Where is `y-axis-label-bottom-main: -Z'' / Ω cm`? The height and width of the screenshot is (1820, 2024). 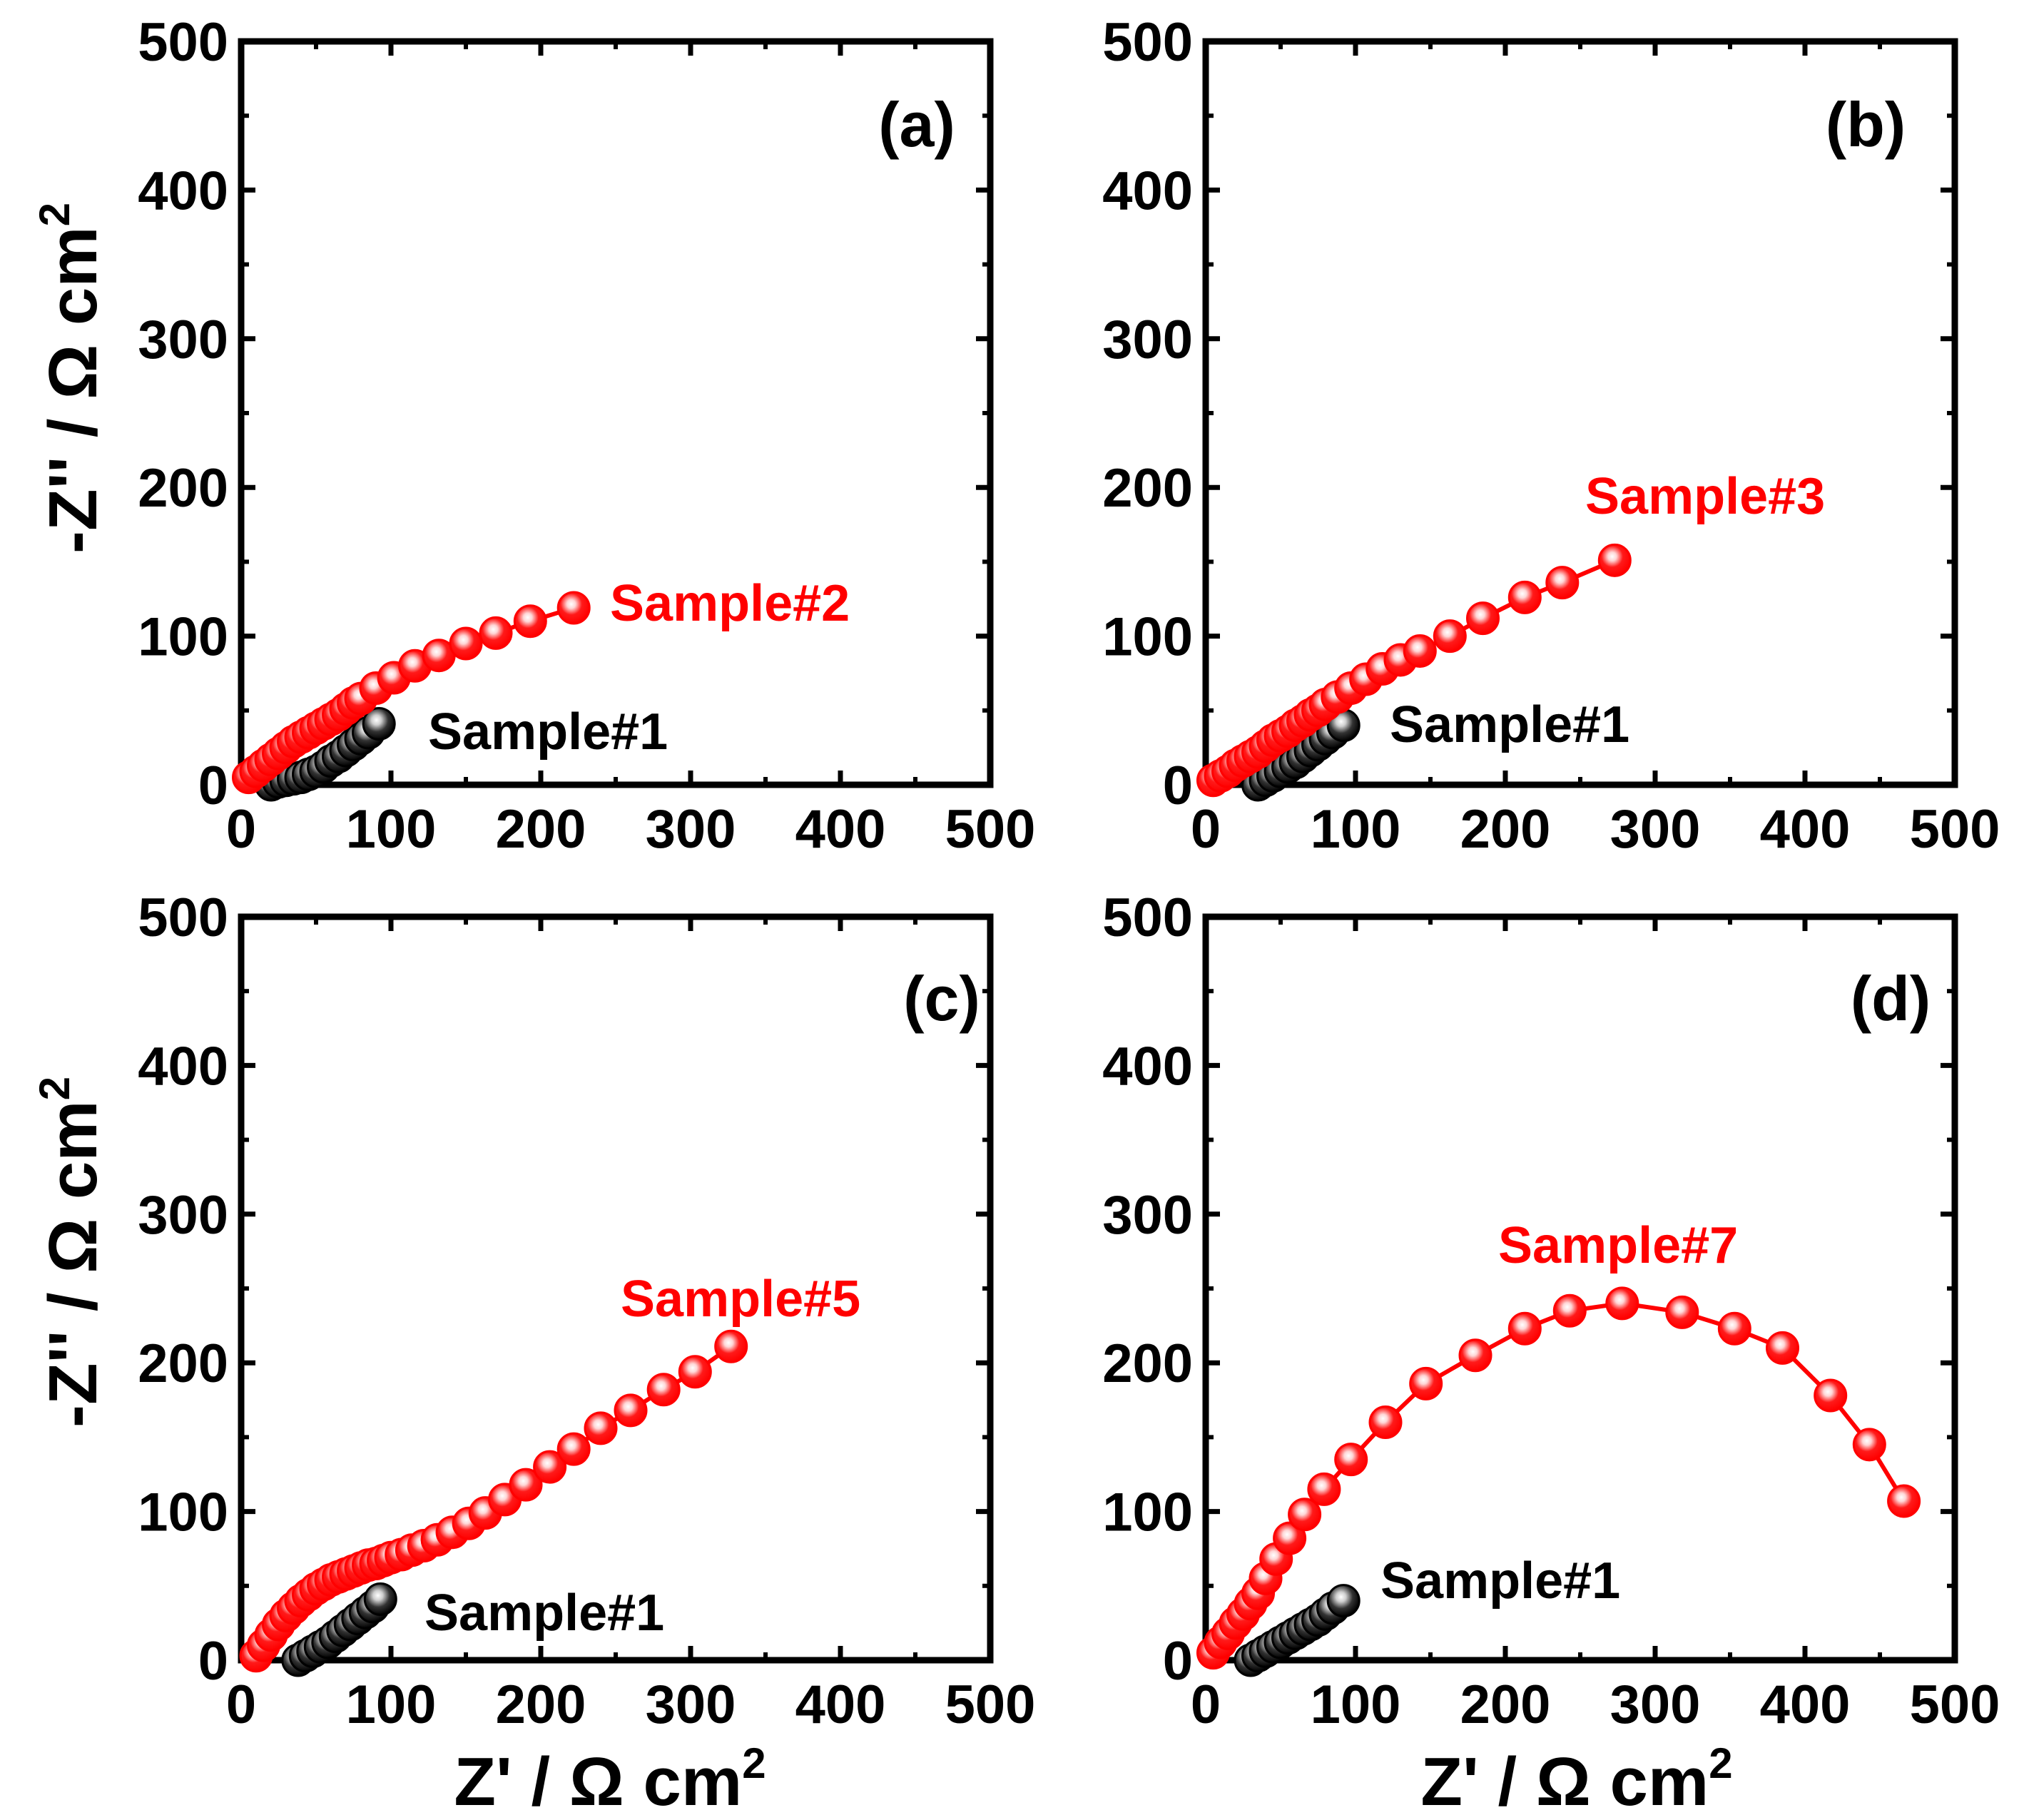
y-axis-label-bottom-main: -Z'' / Ω cm is located at coordinates (73, 1264).